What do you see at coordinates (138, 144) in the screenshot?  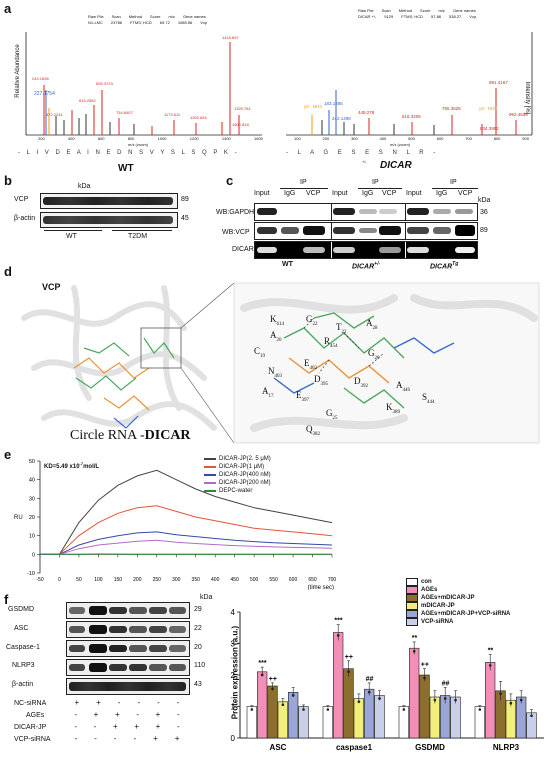 I see `spectrum-left-xlabel: m/z (zoom)` at bounding box center [138, 144].